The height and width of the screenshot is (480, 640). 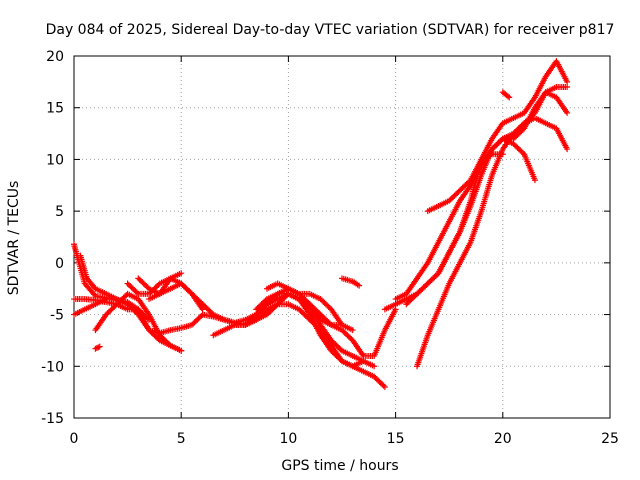 What do you see at coordinates (513, 159) in the screenshot?
I see `series-track-v` at bounding box center [513, 159].